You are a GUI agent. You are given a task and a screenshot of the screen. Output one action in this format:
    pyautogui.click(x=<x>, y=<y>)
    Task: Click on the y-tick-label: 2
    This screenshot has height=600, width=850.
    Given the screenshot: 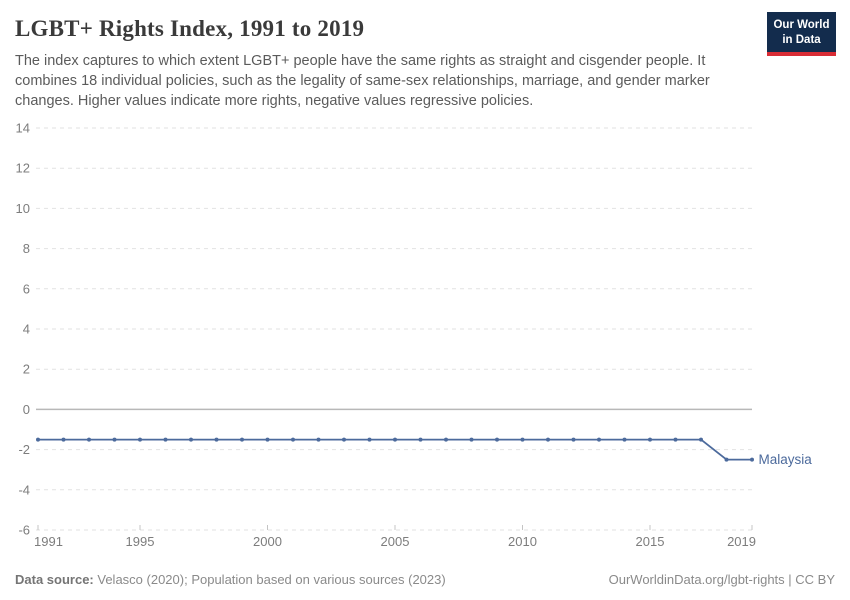 What is the action you would take?
    pyautogui.click(x=26, y=369)
    